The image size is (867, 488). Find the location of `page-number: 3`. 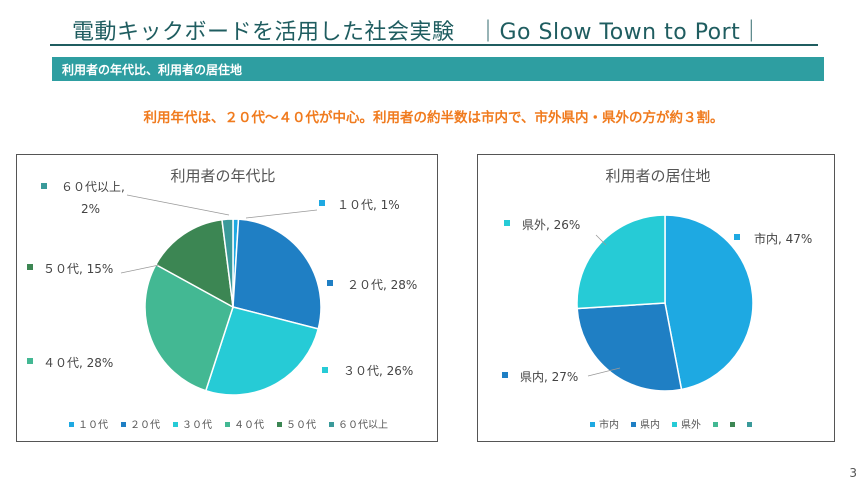

page-number: 3 is located at coordinates (853, 473).